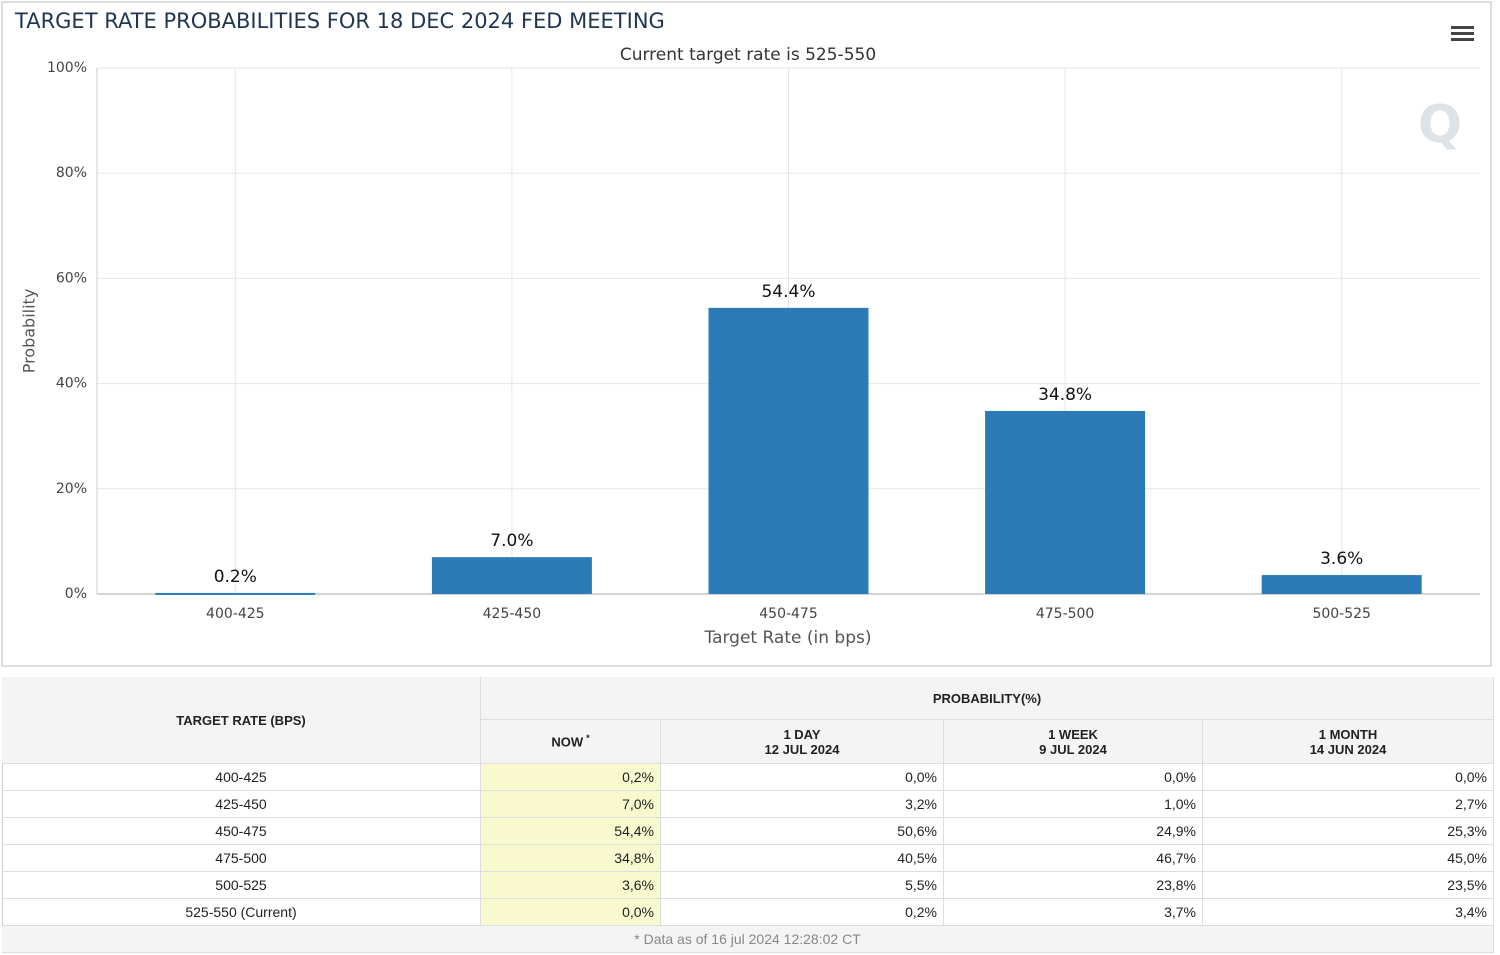 The width and height of the screenshot is (1500, 955). Describe the element at coordinates (1176, 885) in the screenshot. I see `cell-value: 23,8%` at that location.